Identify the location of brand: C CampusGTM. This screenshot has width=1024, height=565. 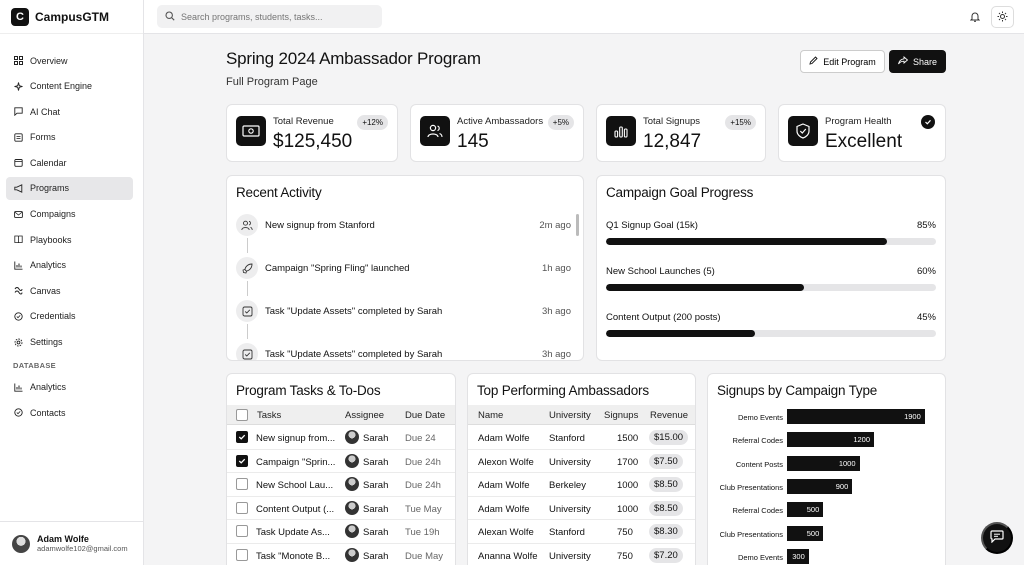
(71, 17).